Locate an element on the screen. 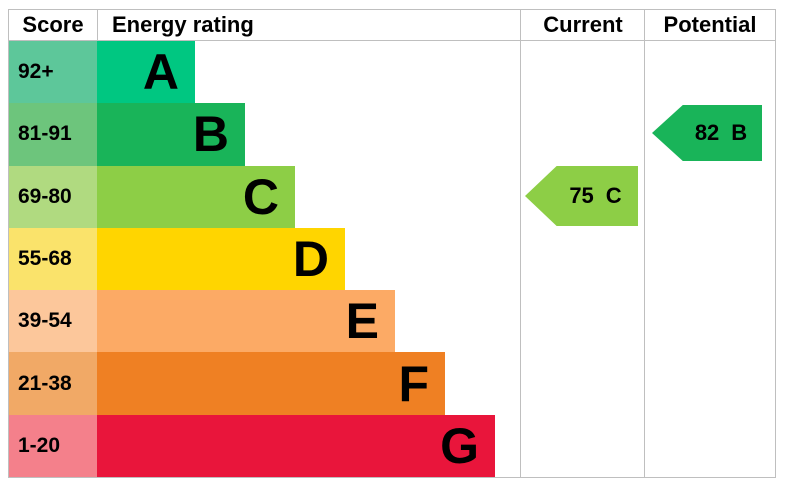 The image size is (785, 492). score-range-g: 1-20 is located at coordinates (53, 445).